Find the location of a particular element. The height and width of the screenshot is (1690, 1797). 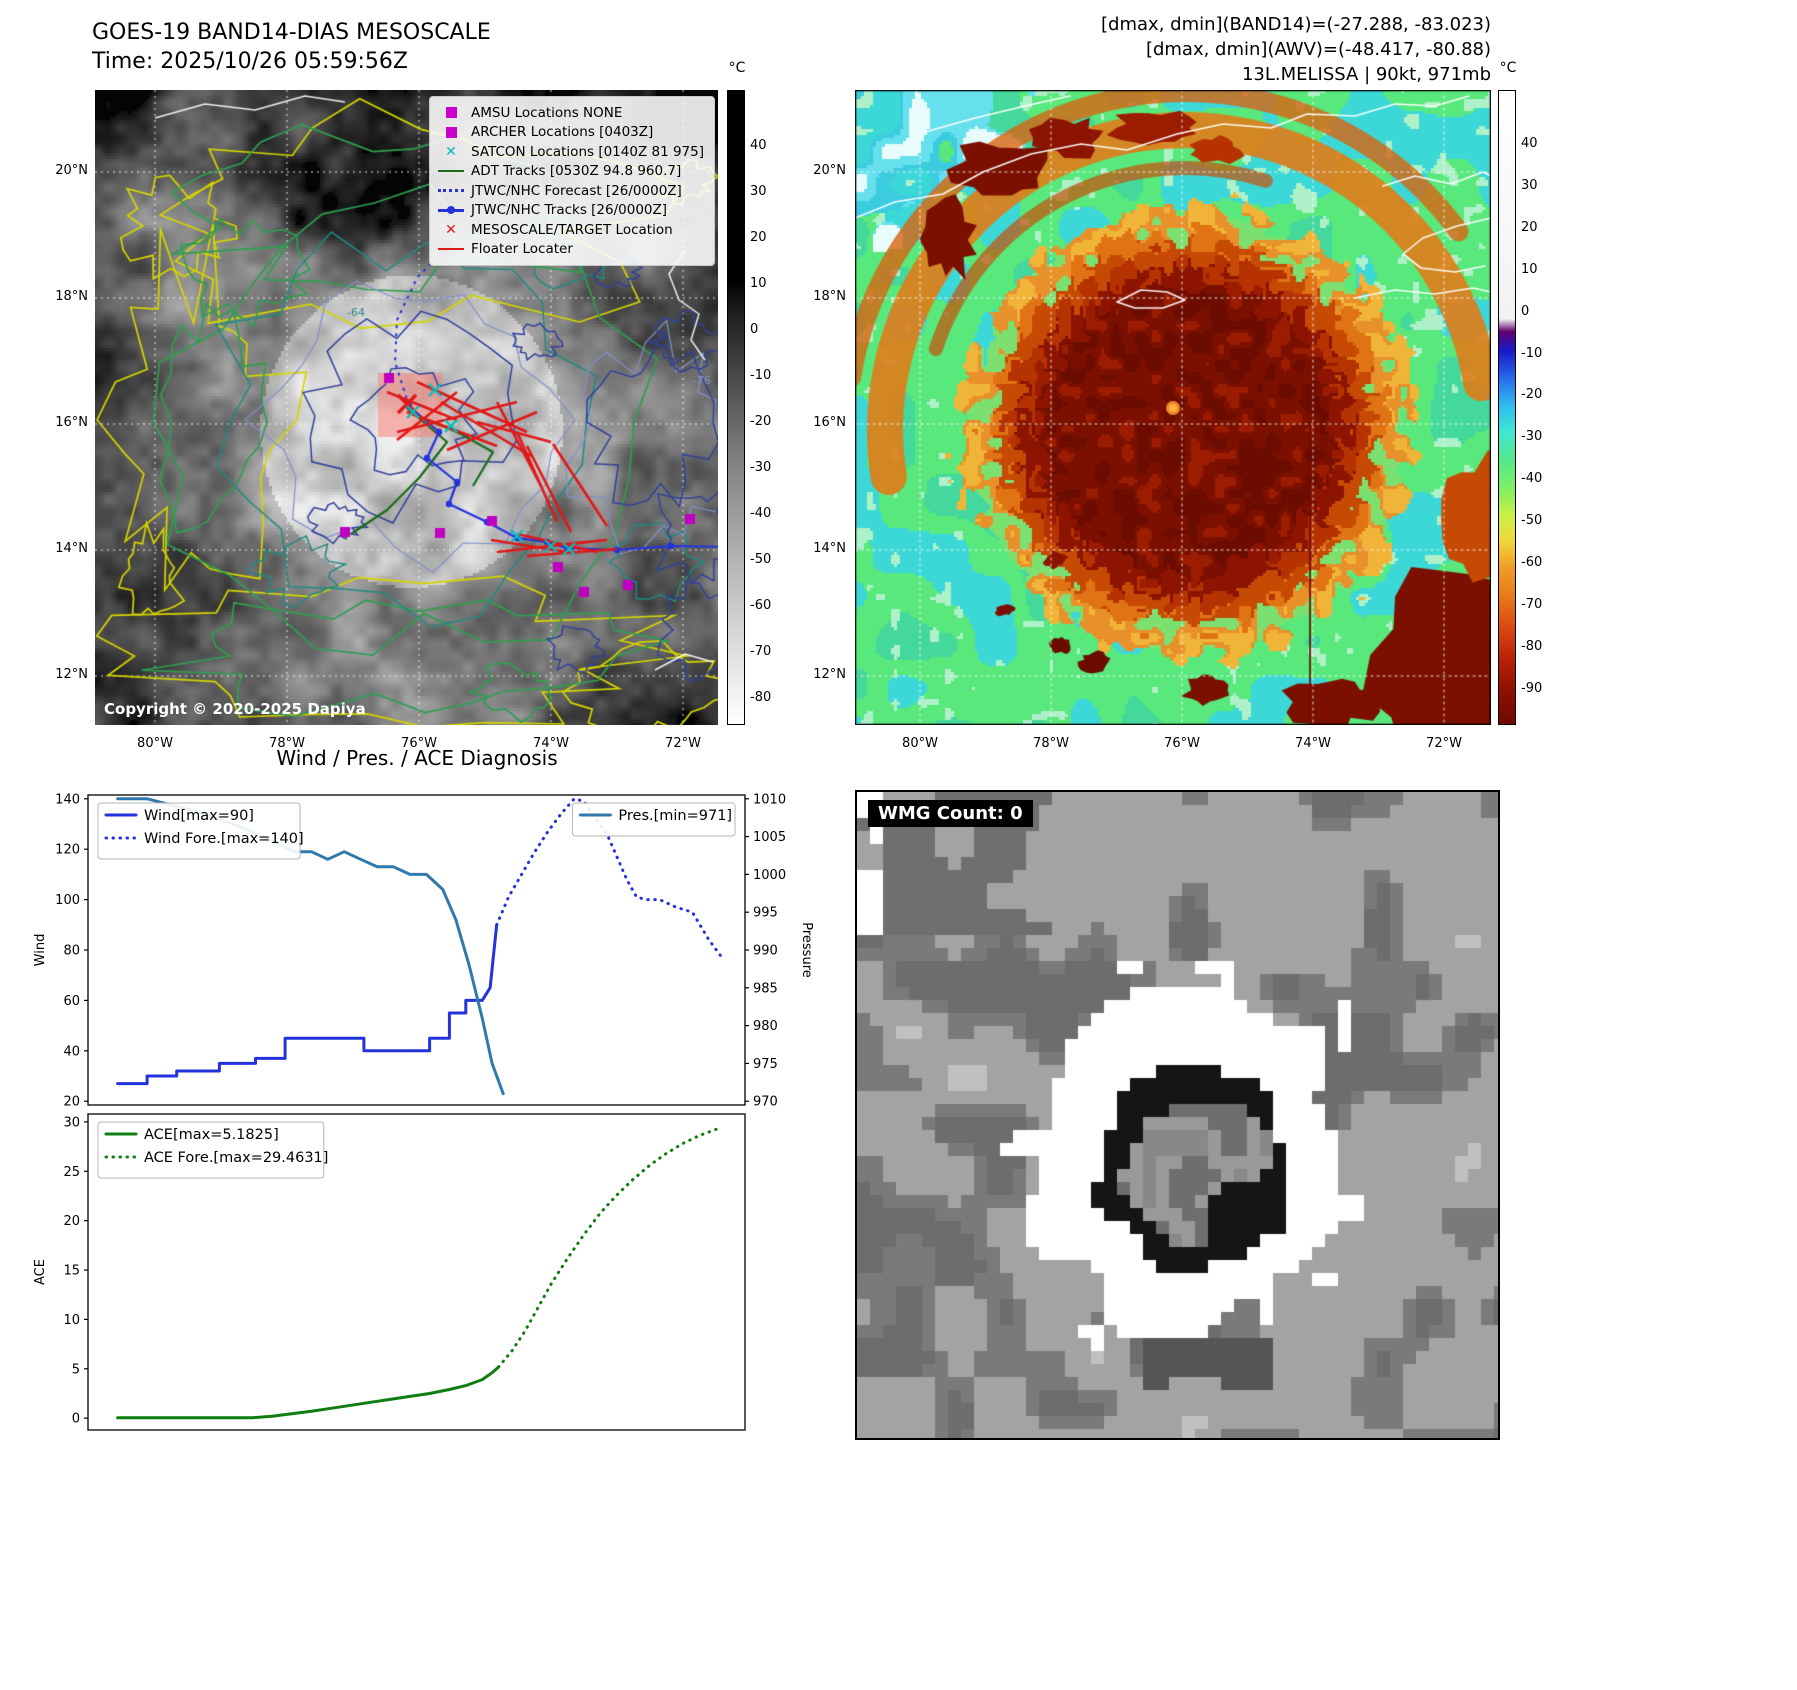

svg-text: 0 is located at coordinates (76, 1419).